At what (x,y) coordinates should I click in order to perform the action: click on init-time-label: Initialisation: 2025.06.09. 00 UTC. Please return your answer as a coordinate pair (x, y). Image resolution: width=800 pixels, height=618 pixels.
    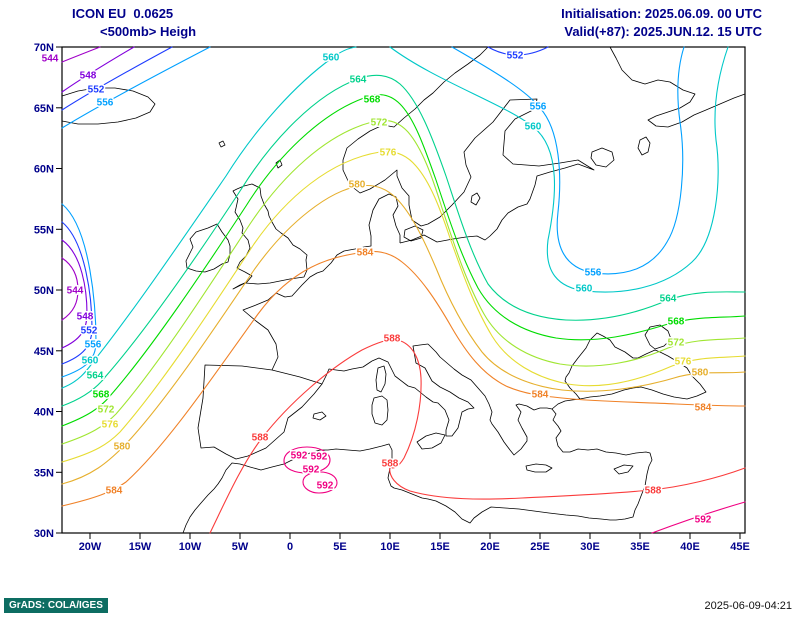
    Looking at the image, I should click on (661, 13).